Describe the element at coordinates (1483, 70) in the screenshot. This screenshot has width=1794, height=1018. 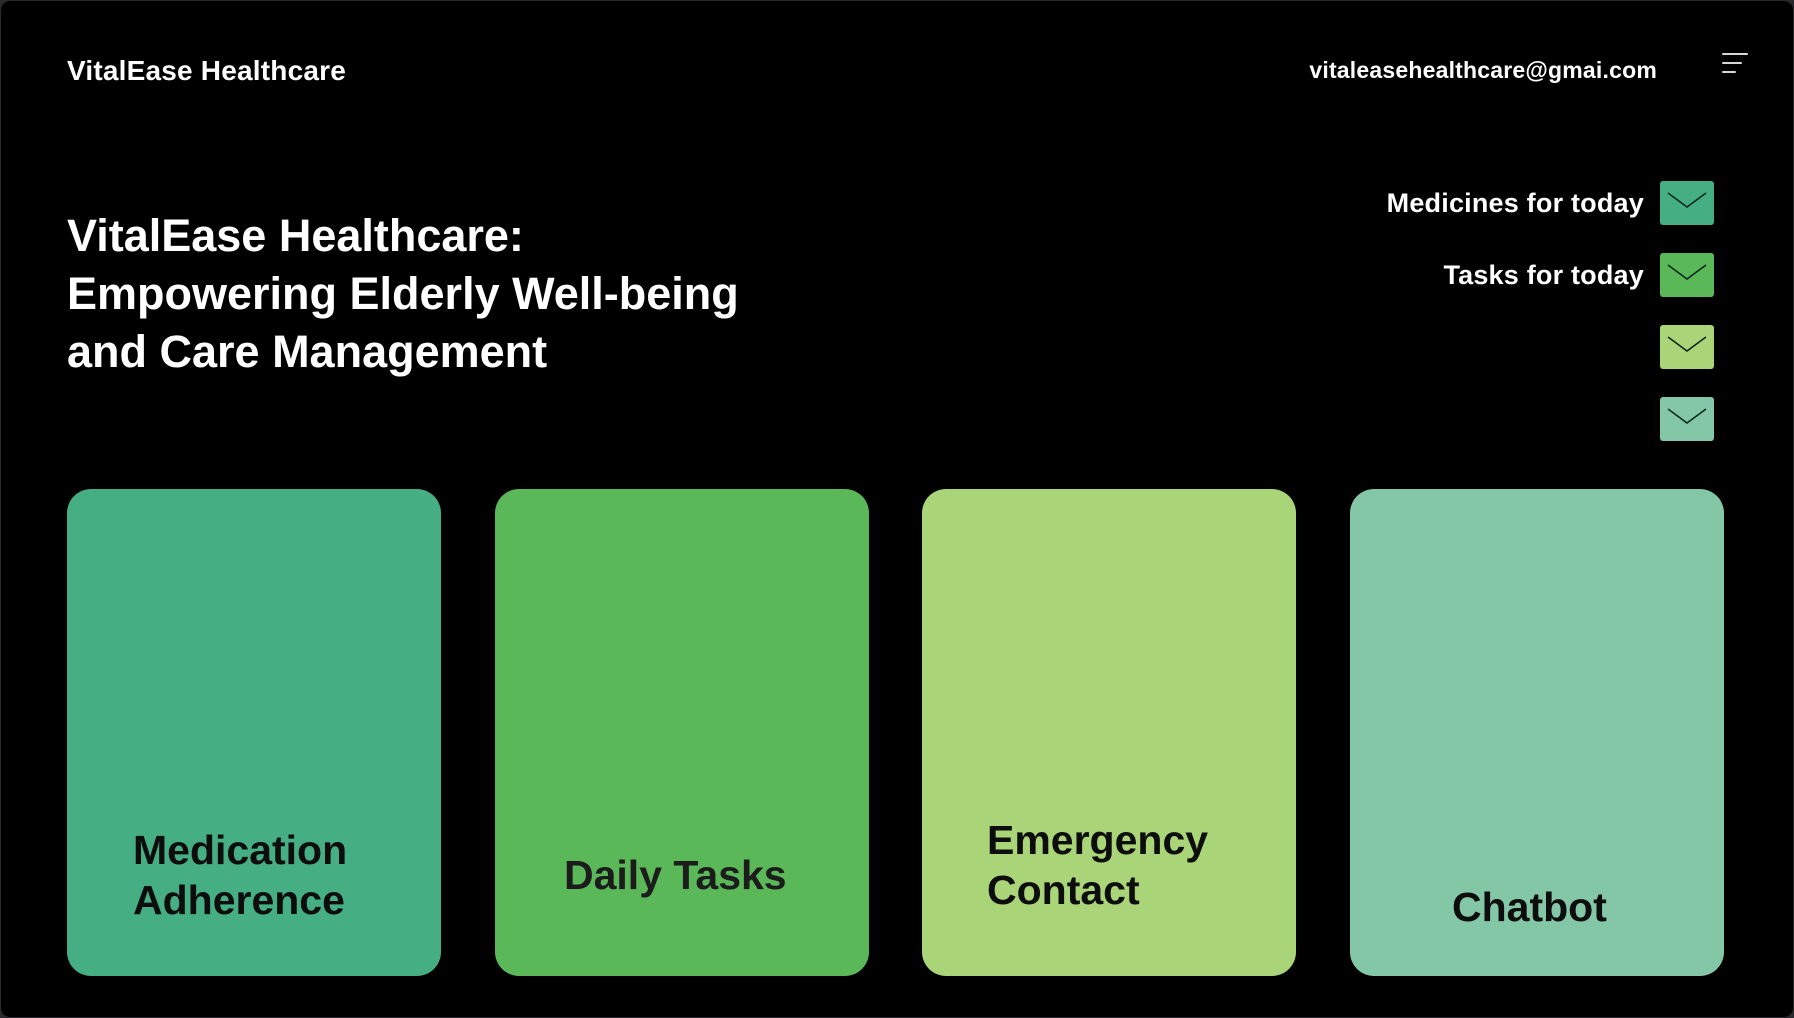
I see `contact-email: vitaleasehealthcare@gmai.com` at that location.